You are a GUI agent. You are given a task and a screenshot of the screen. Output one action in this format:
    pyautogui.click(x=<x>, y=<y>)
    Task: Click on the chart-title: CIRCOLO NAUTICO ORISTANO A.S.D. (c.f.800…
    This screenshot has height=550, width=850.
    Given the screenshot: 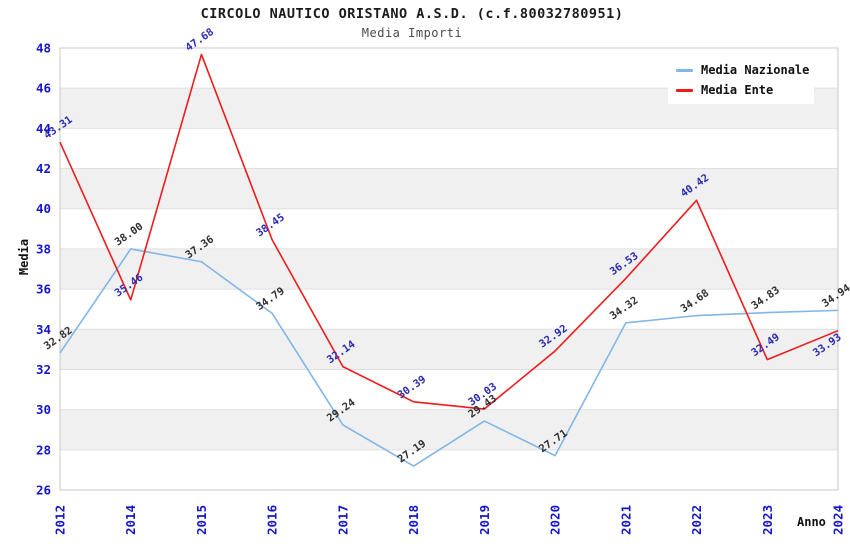 What is the action you would take?
    pyautogui.click(x=412, y=14)
    